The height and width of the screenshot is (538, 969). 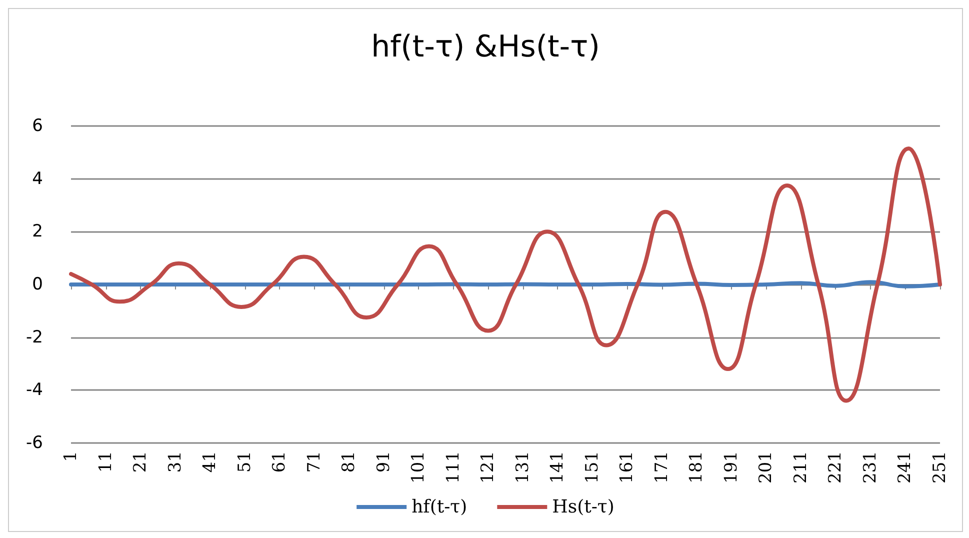 I want to click on x-tick-label: 221, so click(x=836, y=467).